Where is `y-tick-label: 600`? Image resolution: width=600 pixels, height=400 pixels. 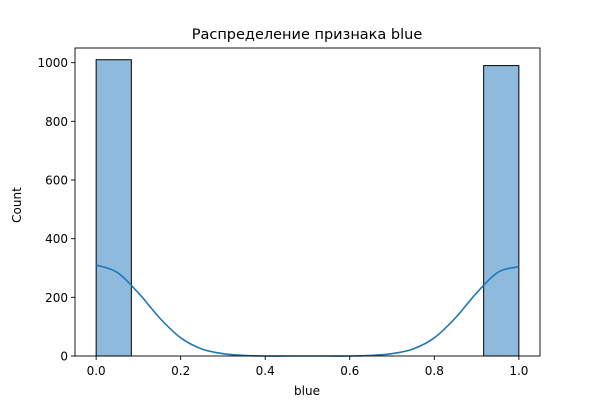
y-tick-label: 600 is located at coordinates (56, 181).